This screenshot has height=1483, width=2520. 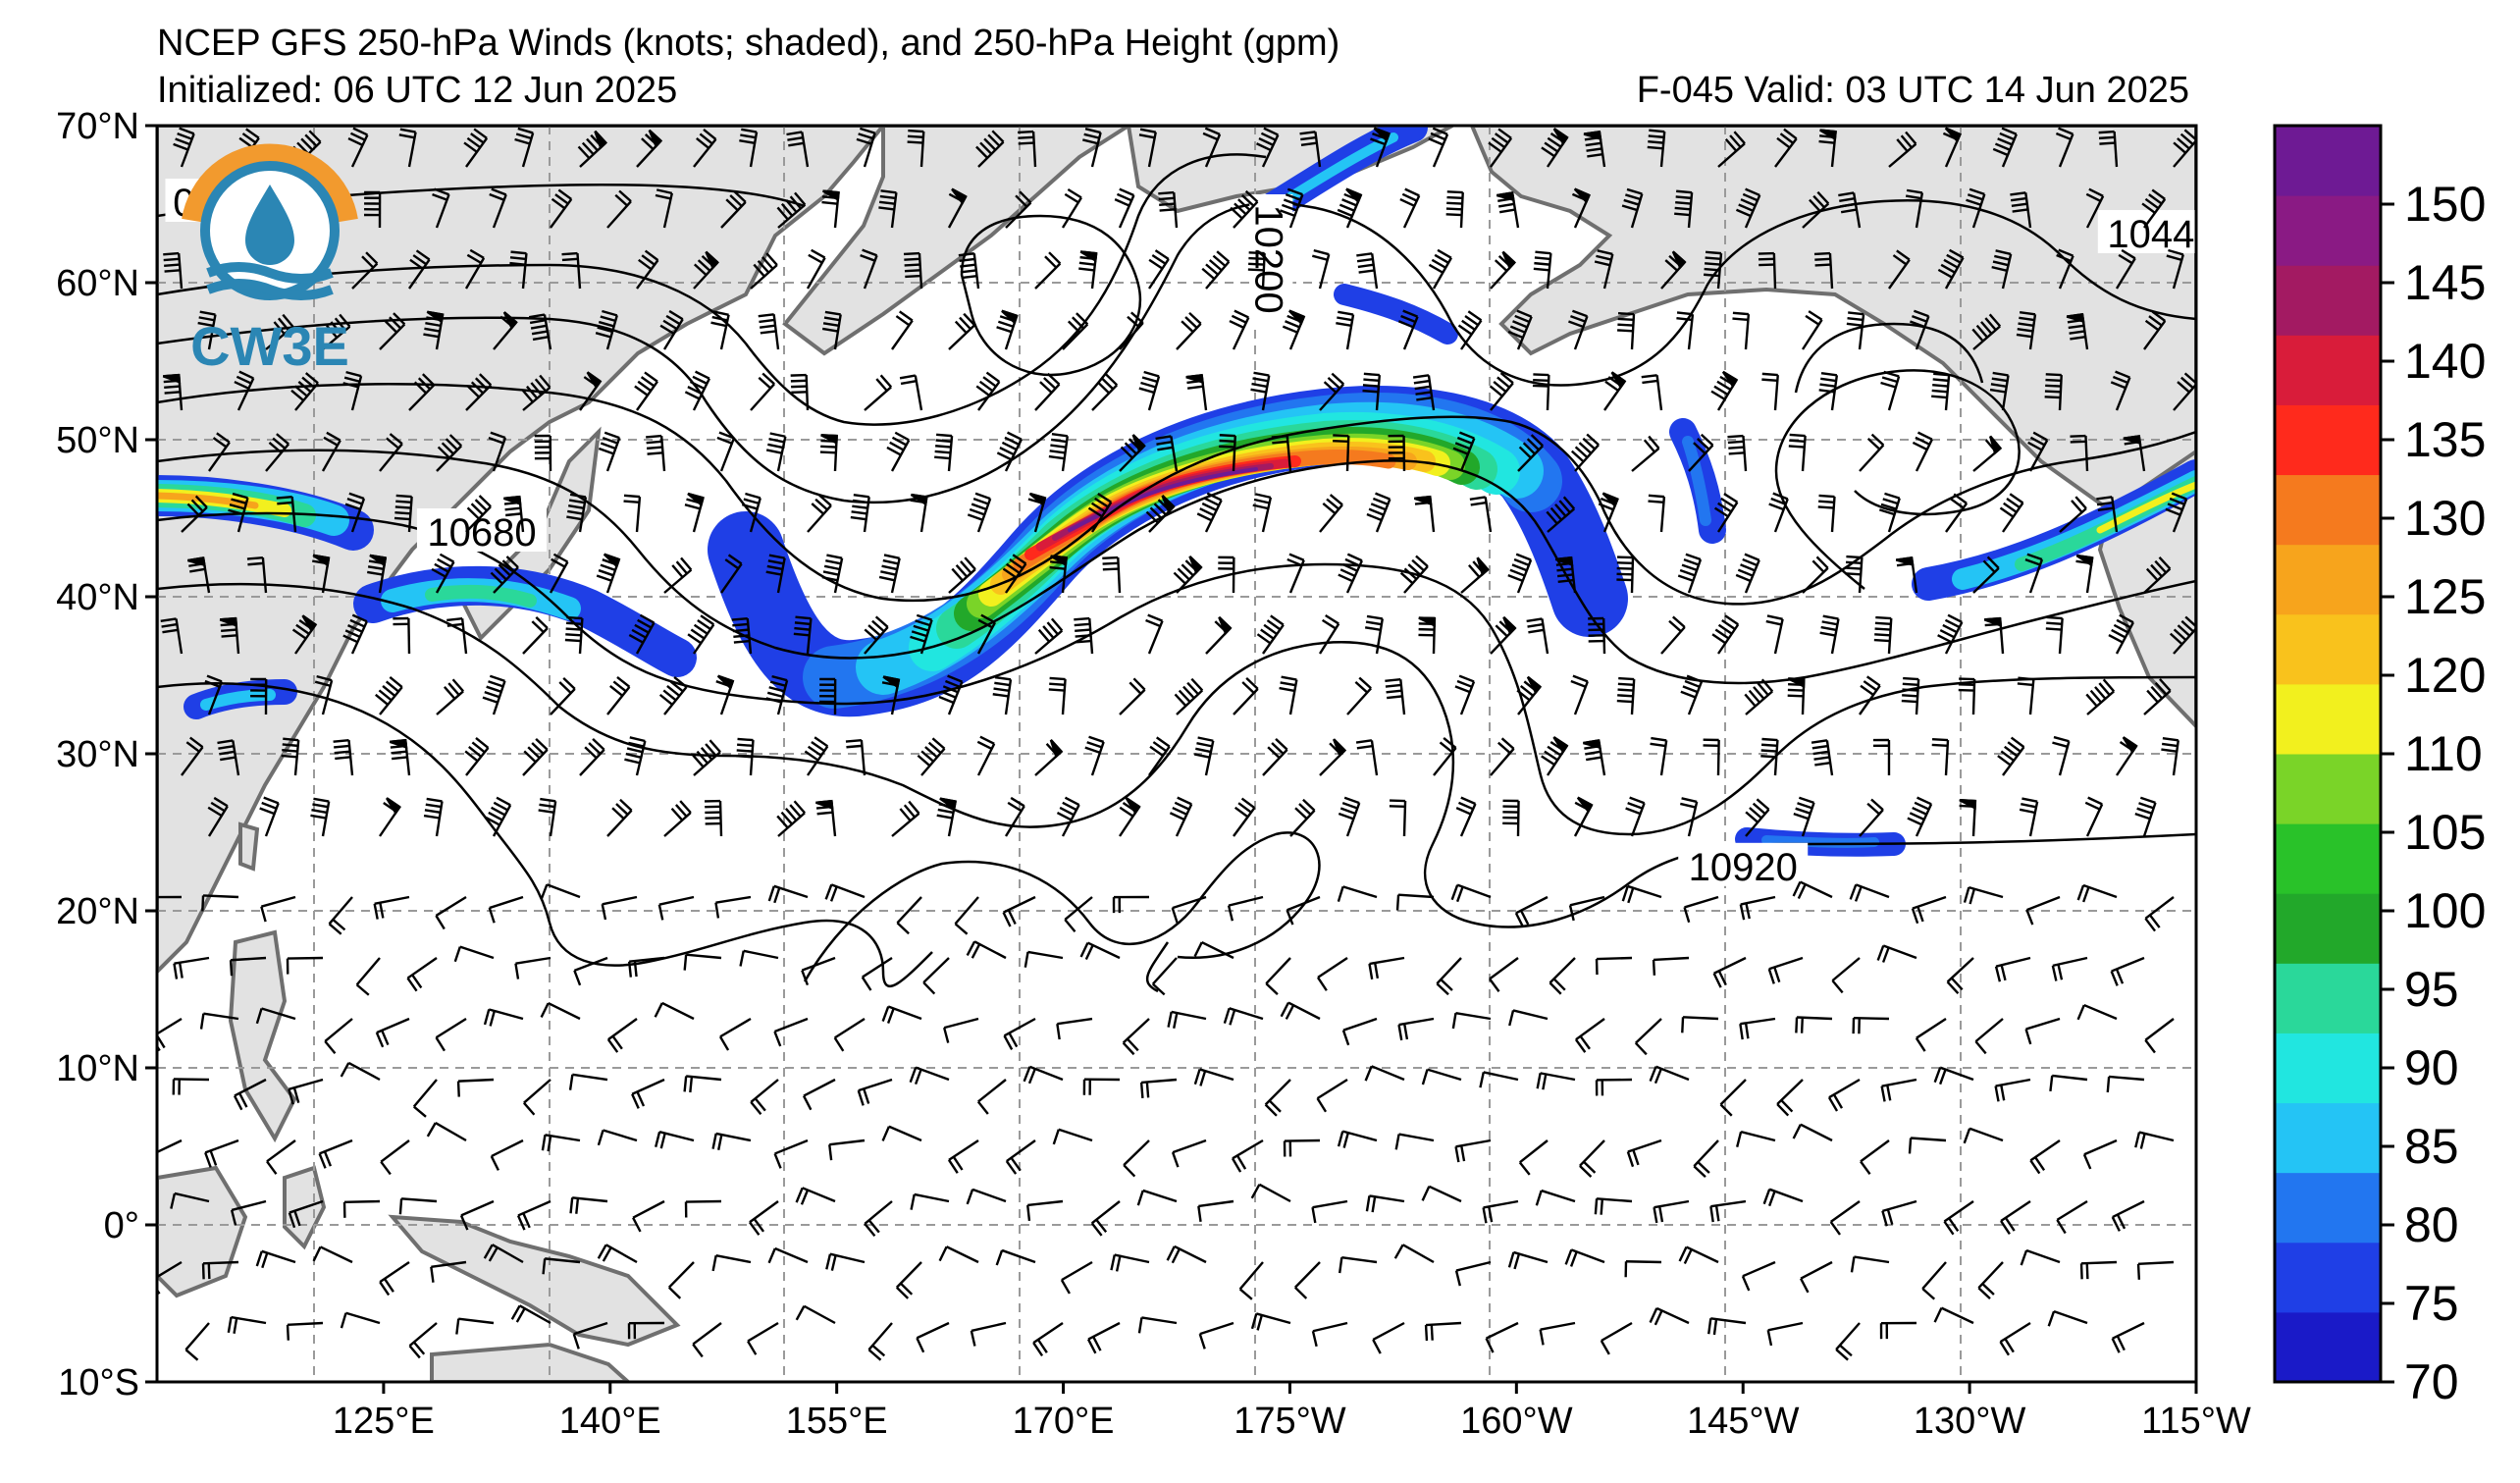 What do you see at coordinates (1269, 259) in the screenshot?
I see `contour-label: 10200` at bounding box center [1269, 259].